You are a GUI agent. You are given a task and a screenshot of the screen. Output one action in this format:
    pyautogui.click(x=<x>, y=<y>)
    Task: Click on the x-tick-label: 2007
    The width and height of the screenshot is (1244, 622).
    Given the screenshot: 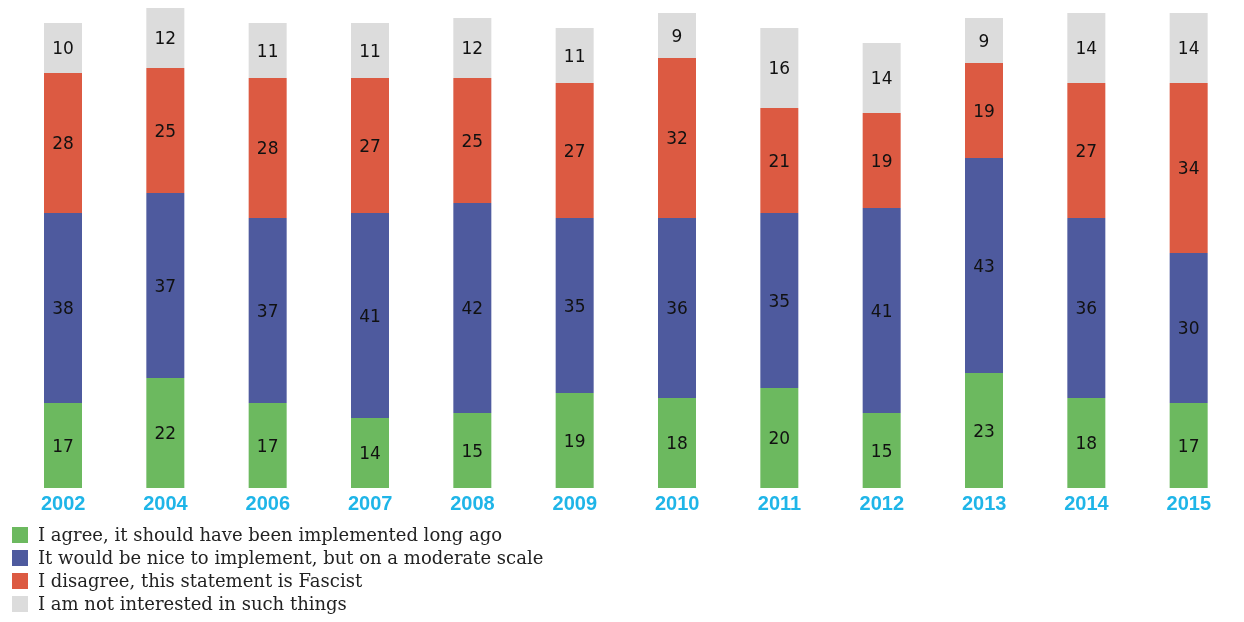 What is the action you would take?
    pyautogui.click(x=370, y=503)
    